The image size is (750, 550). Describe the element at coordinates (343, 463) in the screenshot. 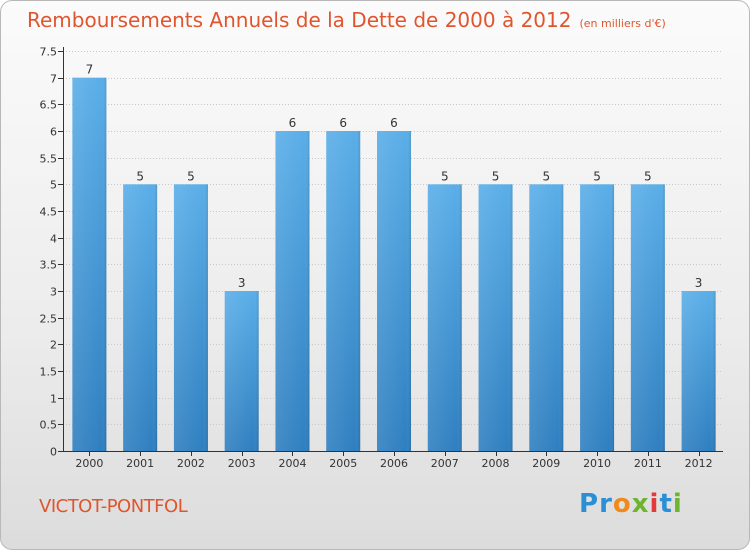

I see `x-tick-label: 2005` at that location.